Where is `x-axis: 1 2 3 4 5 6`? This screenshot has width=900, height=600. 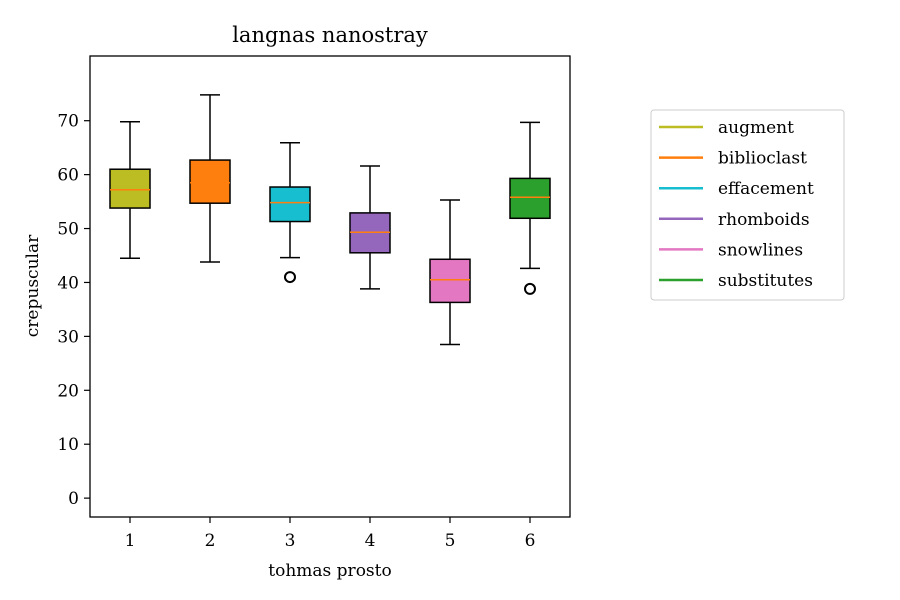
x-axis: 1 2 3 4 5 6 is located at coordinates (330, 534).